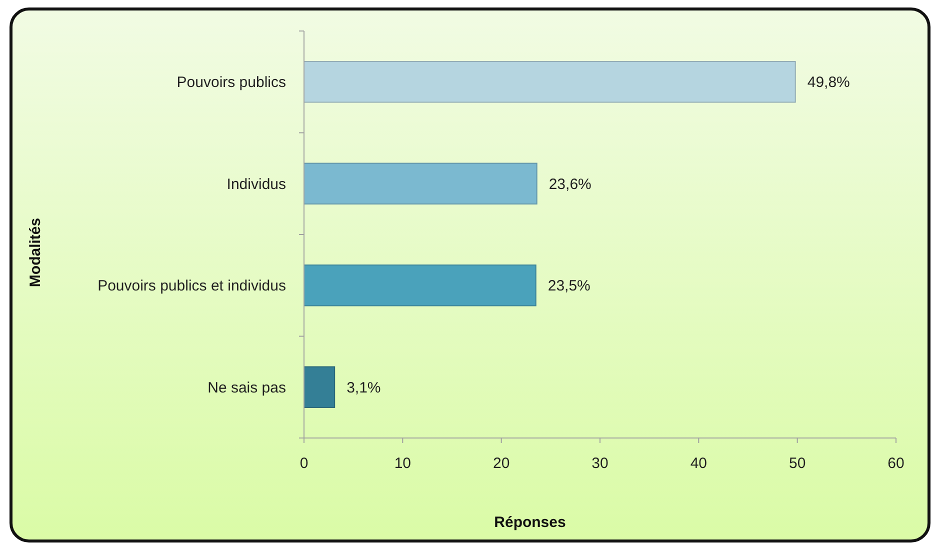 The width and height of the screenshot is (935, 545). I want to click on y-axis-title: Modalités, so click(35, 253).